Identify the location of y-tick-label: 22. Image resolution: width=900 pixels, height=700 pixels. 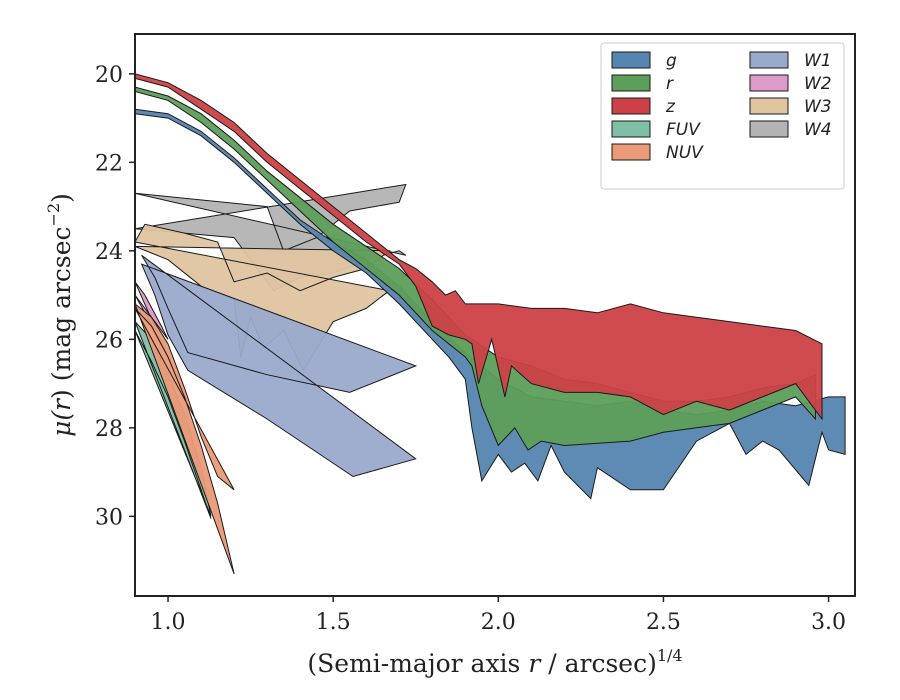
(109, 163).